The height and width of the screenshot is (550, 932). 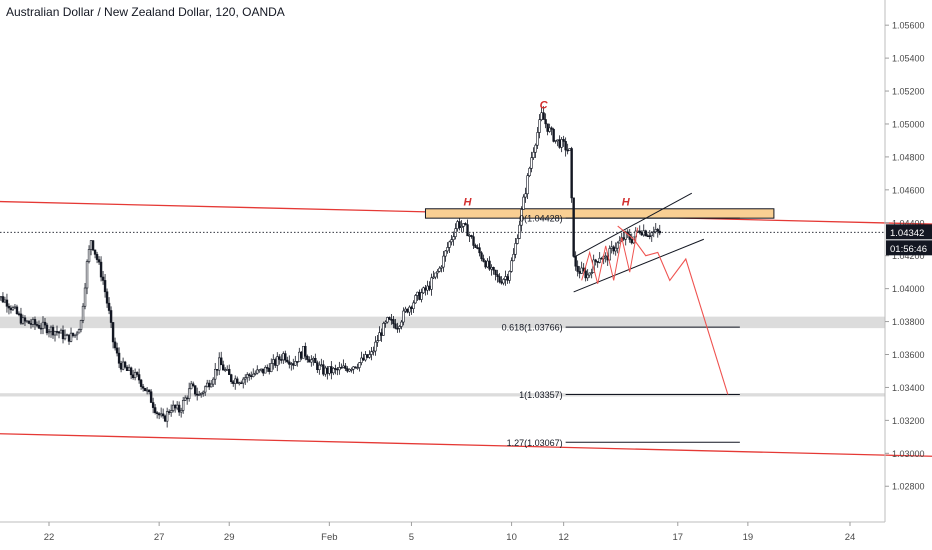 I want to click on y-tick-label: 1.03000, so click(x=908, y=454).